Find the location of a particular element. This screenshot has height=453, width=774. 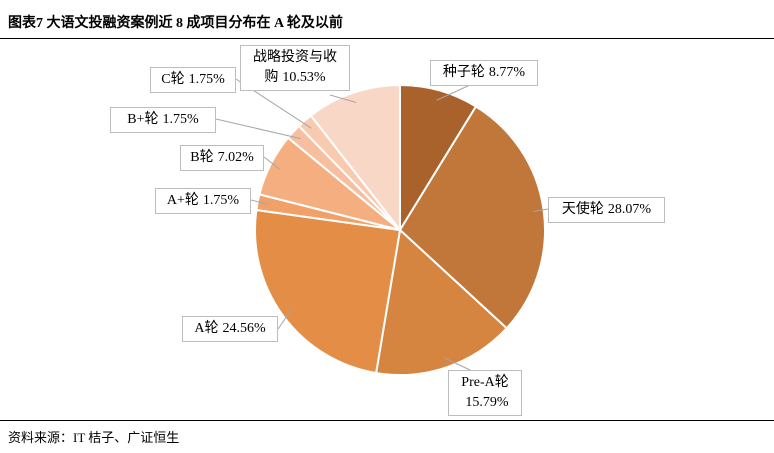

value-label: 10.53% is located at coordinates (304, 77).